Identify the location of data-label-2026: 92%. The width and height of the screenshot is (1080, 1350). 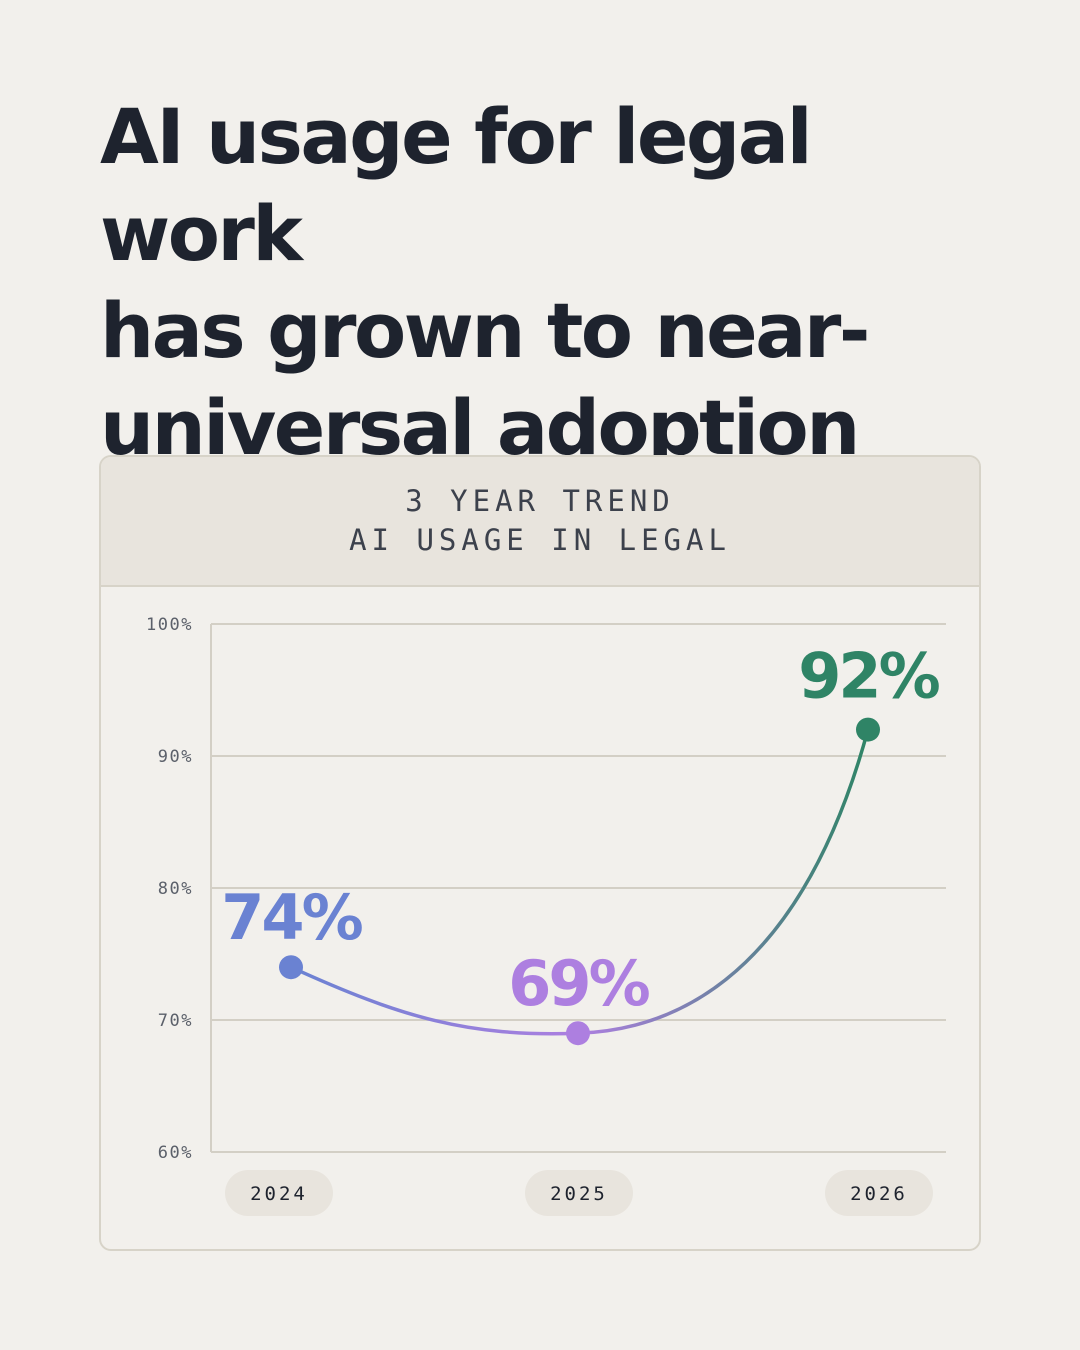
(868, 676).